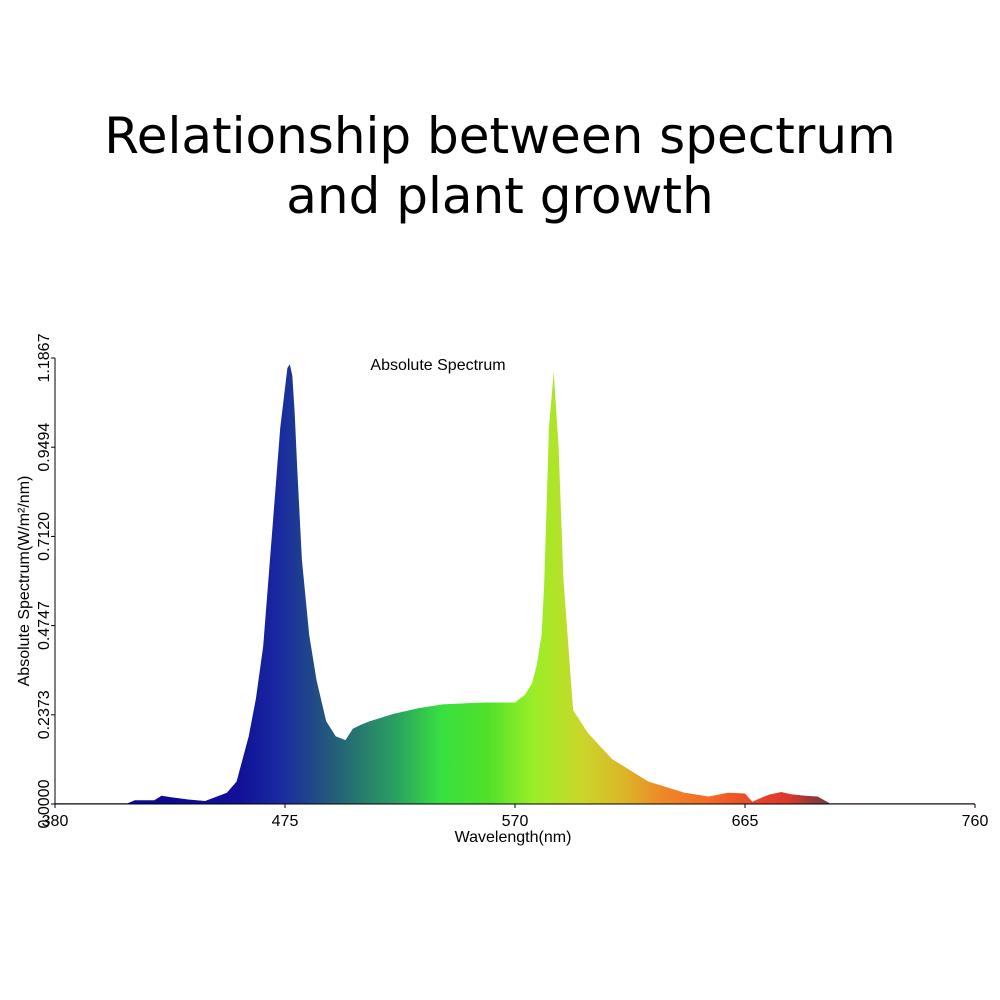 This screenshot has height=1000, width=1000. What do you see at coordinates (975, 821) in the screenshot?
I see `x-tick-label: 760` at bounding box center [975, 821].